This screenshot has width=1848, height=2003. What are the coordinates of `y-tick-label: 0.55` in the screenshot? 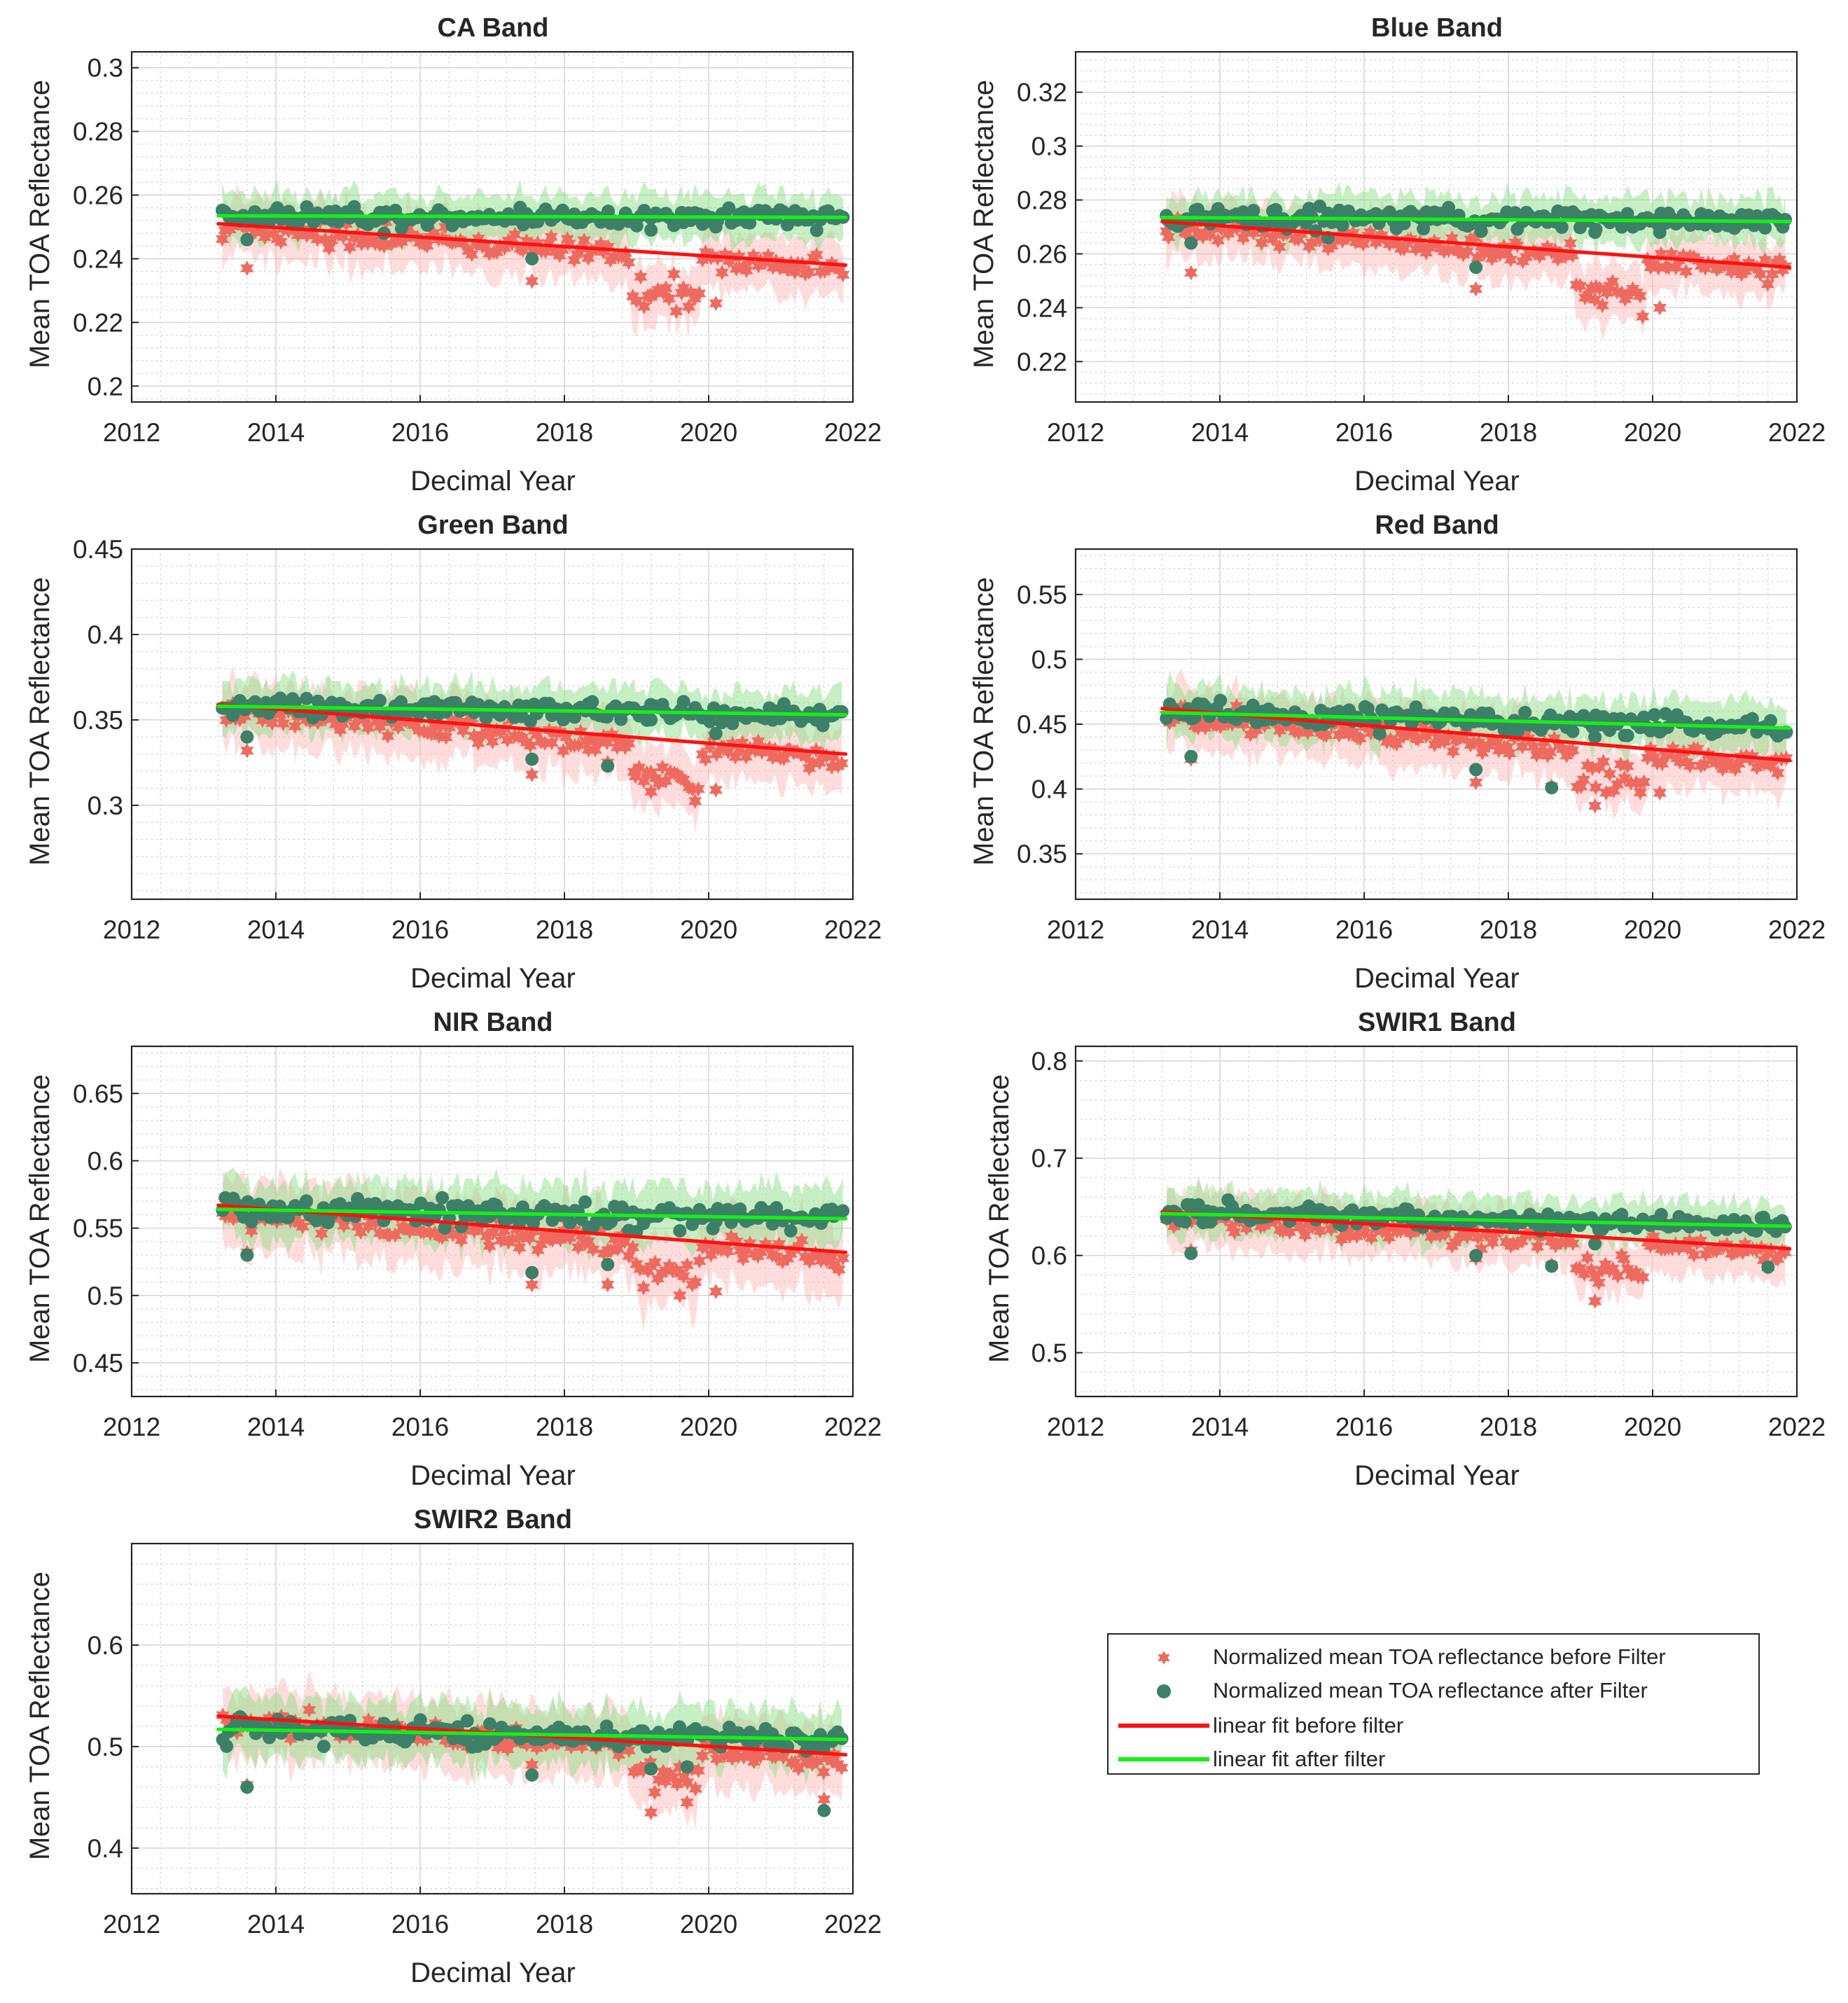 It's located at (98, 1228).